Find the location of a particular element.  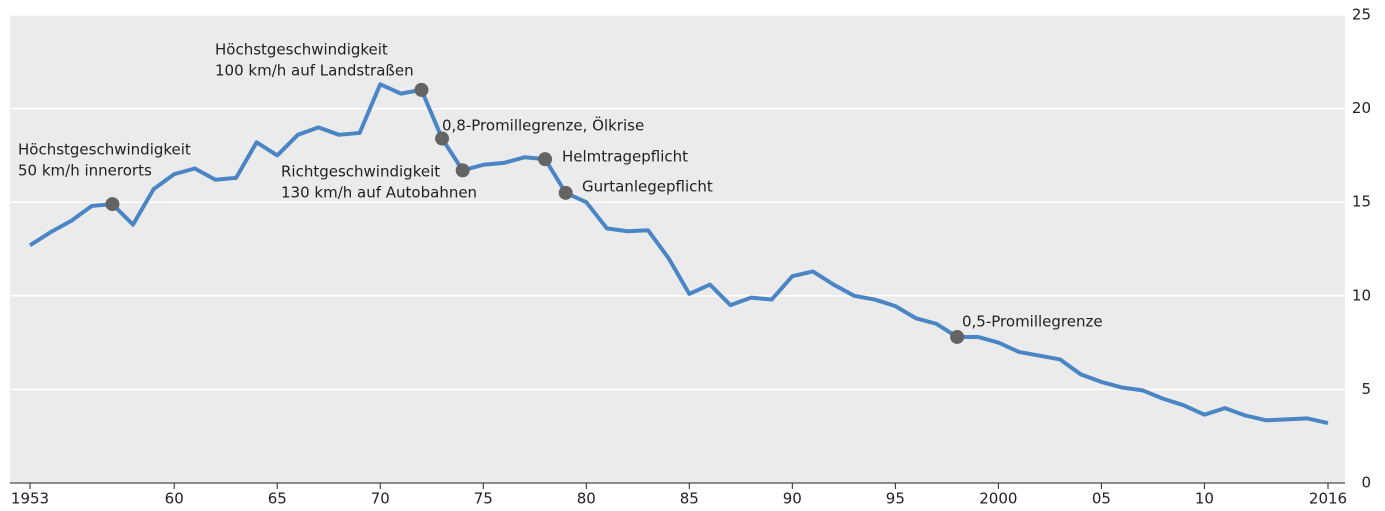

x-tick-label: 75 is located at coordinates (483, 499).